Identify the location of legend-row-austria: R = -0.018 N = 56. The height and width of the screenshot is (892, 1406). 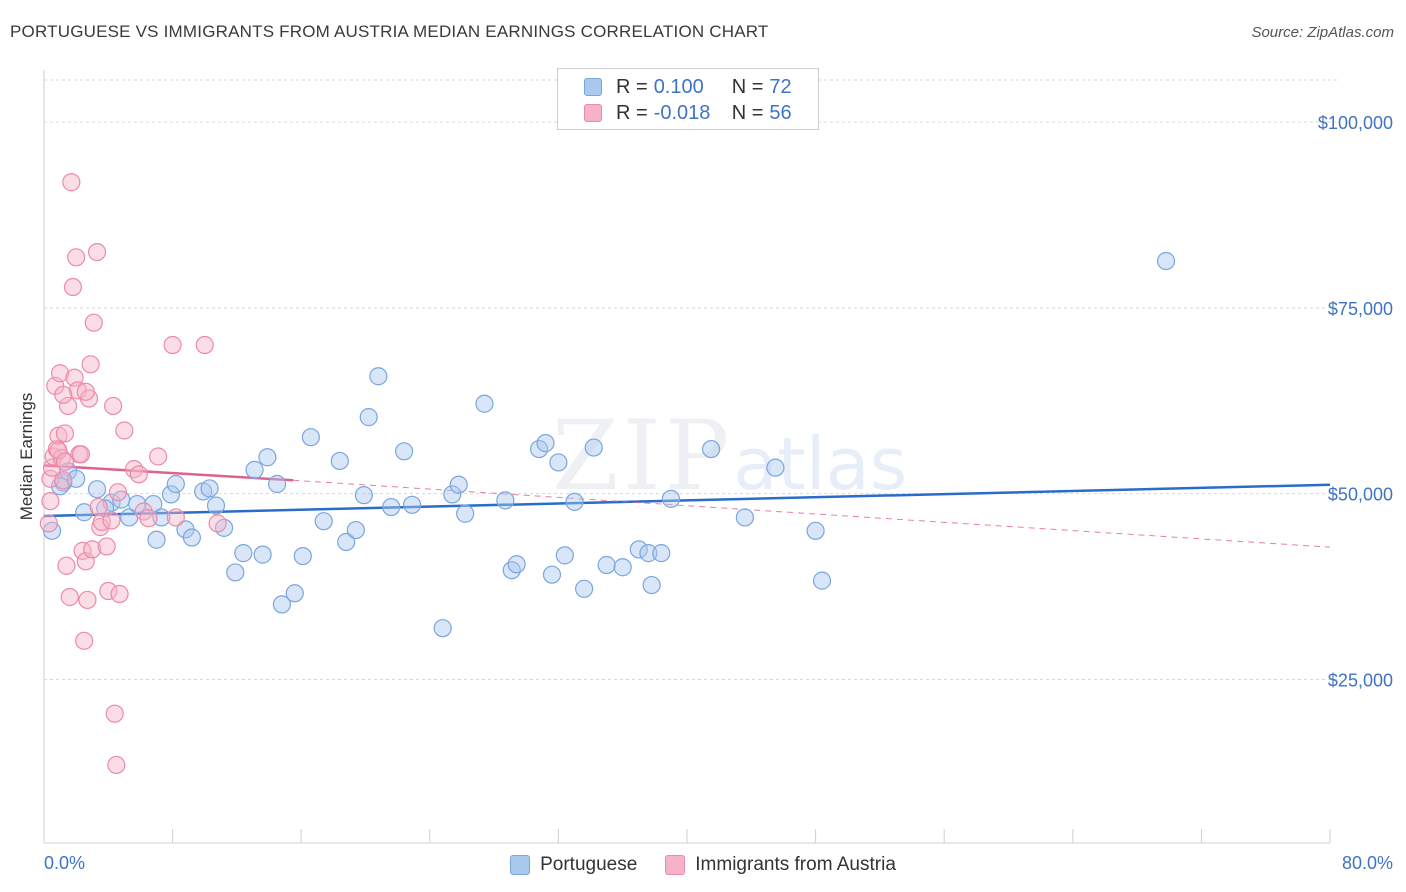
(688, 113).